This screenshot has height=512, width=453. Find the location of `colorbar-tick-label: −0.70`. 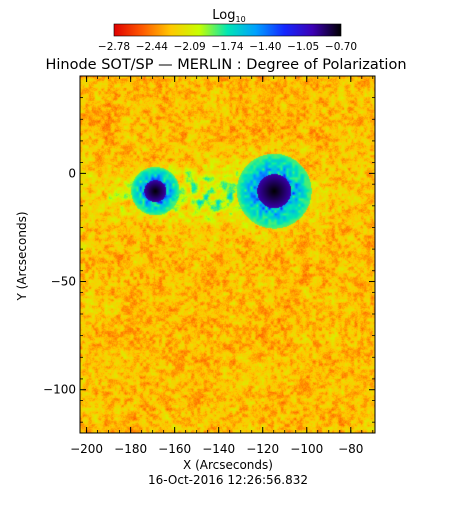

colorbar-tick-label: −0.70 is located at coordinates (341, 47).